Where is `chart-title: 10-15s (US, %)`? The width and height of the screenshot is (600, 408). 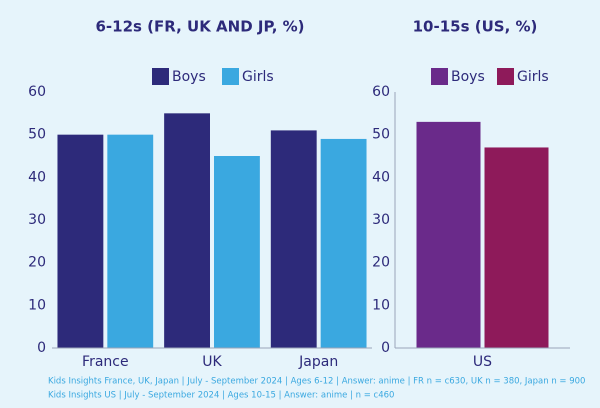 chart-title: 10-15s (US, %) is located at coordinates (475, 27).